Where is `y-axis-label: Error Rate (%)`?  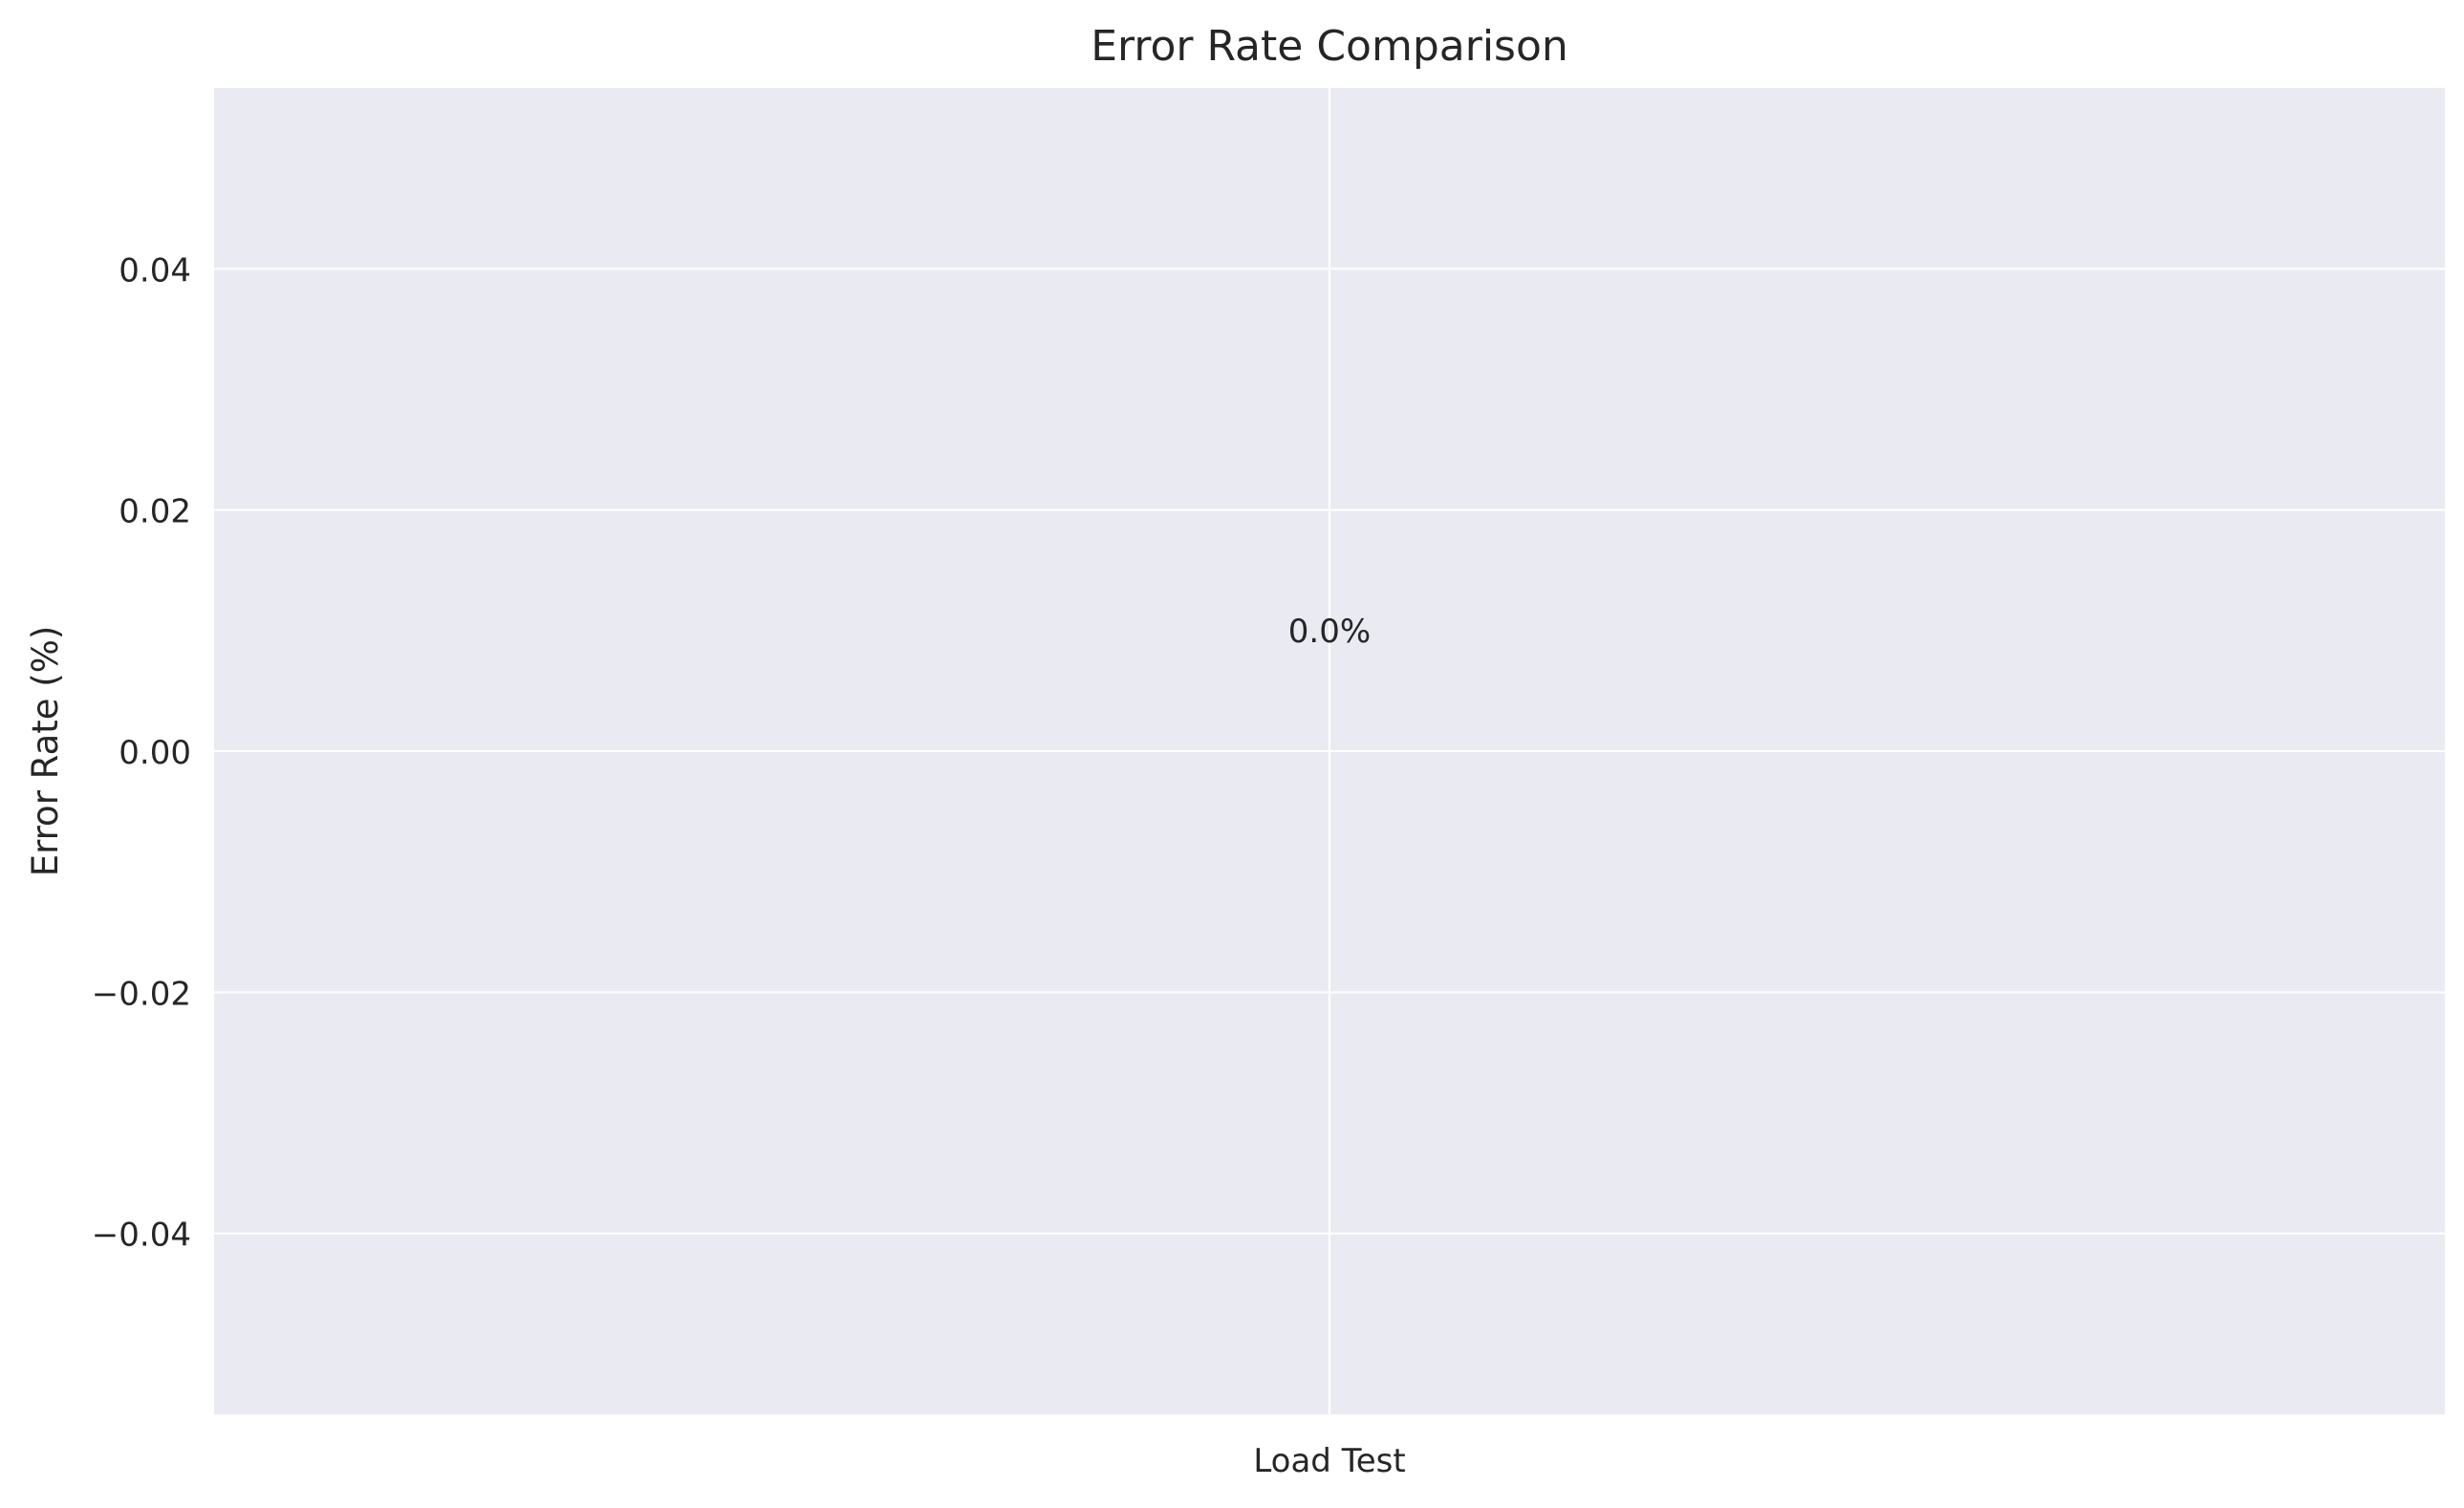
y-axis-label: Error Rate (%) is located at coordinates (45, 751).